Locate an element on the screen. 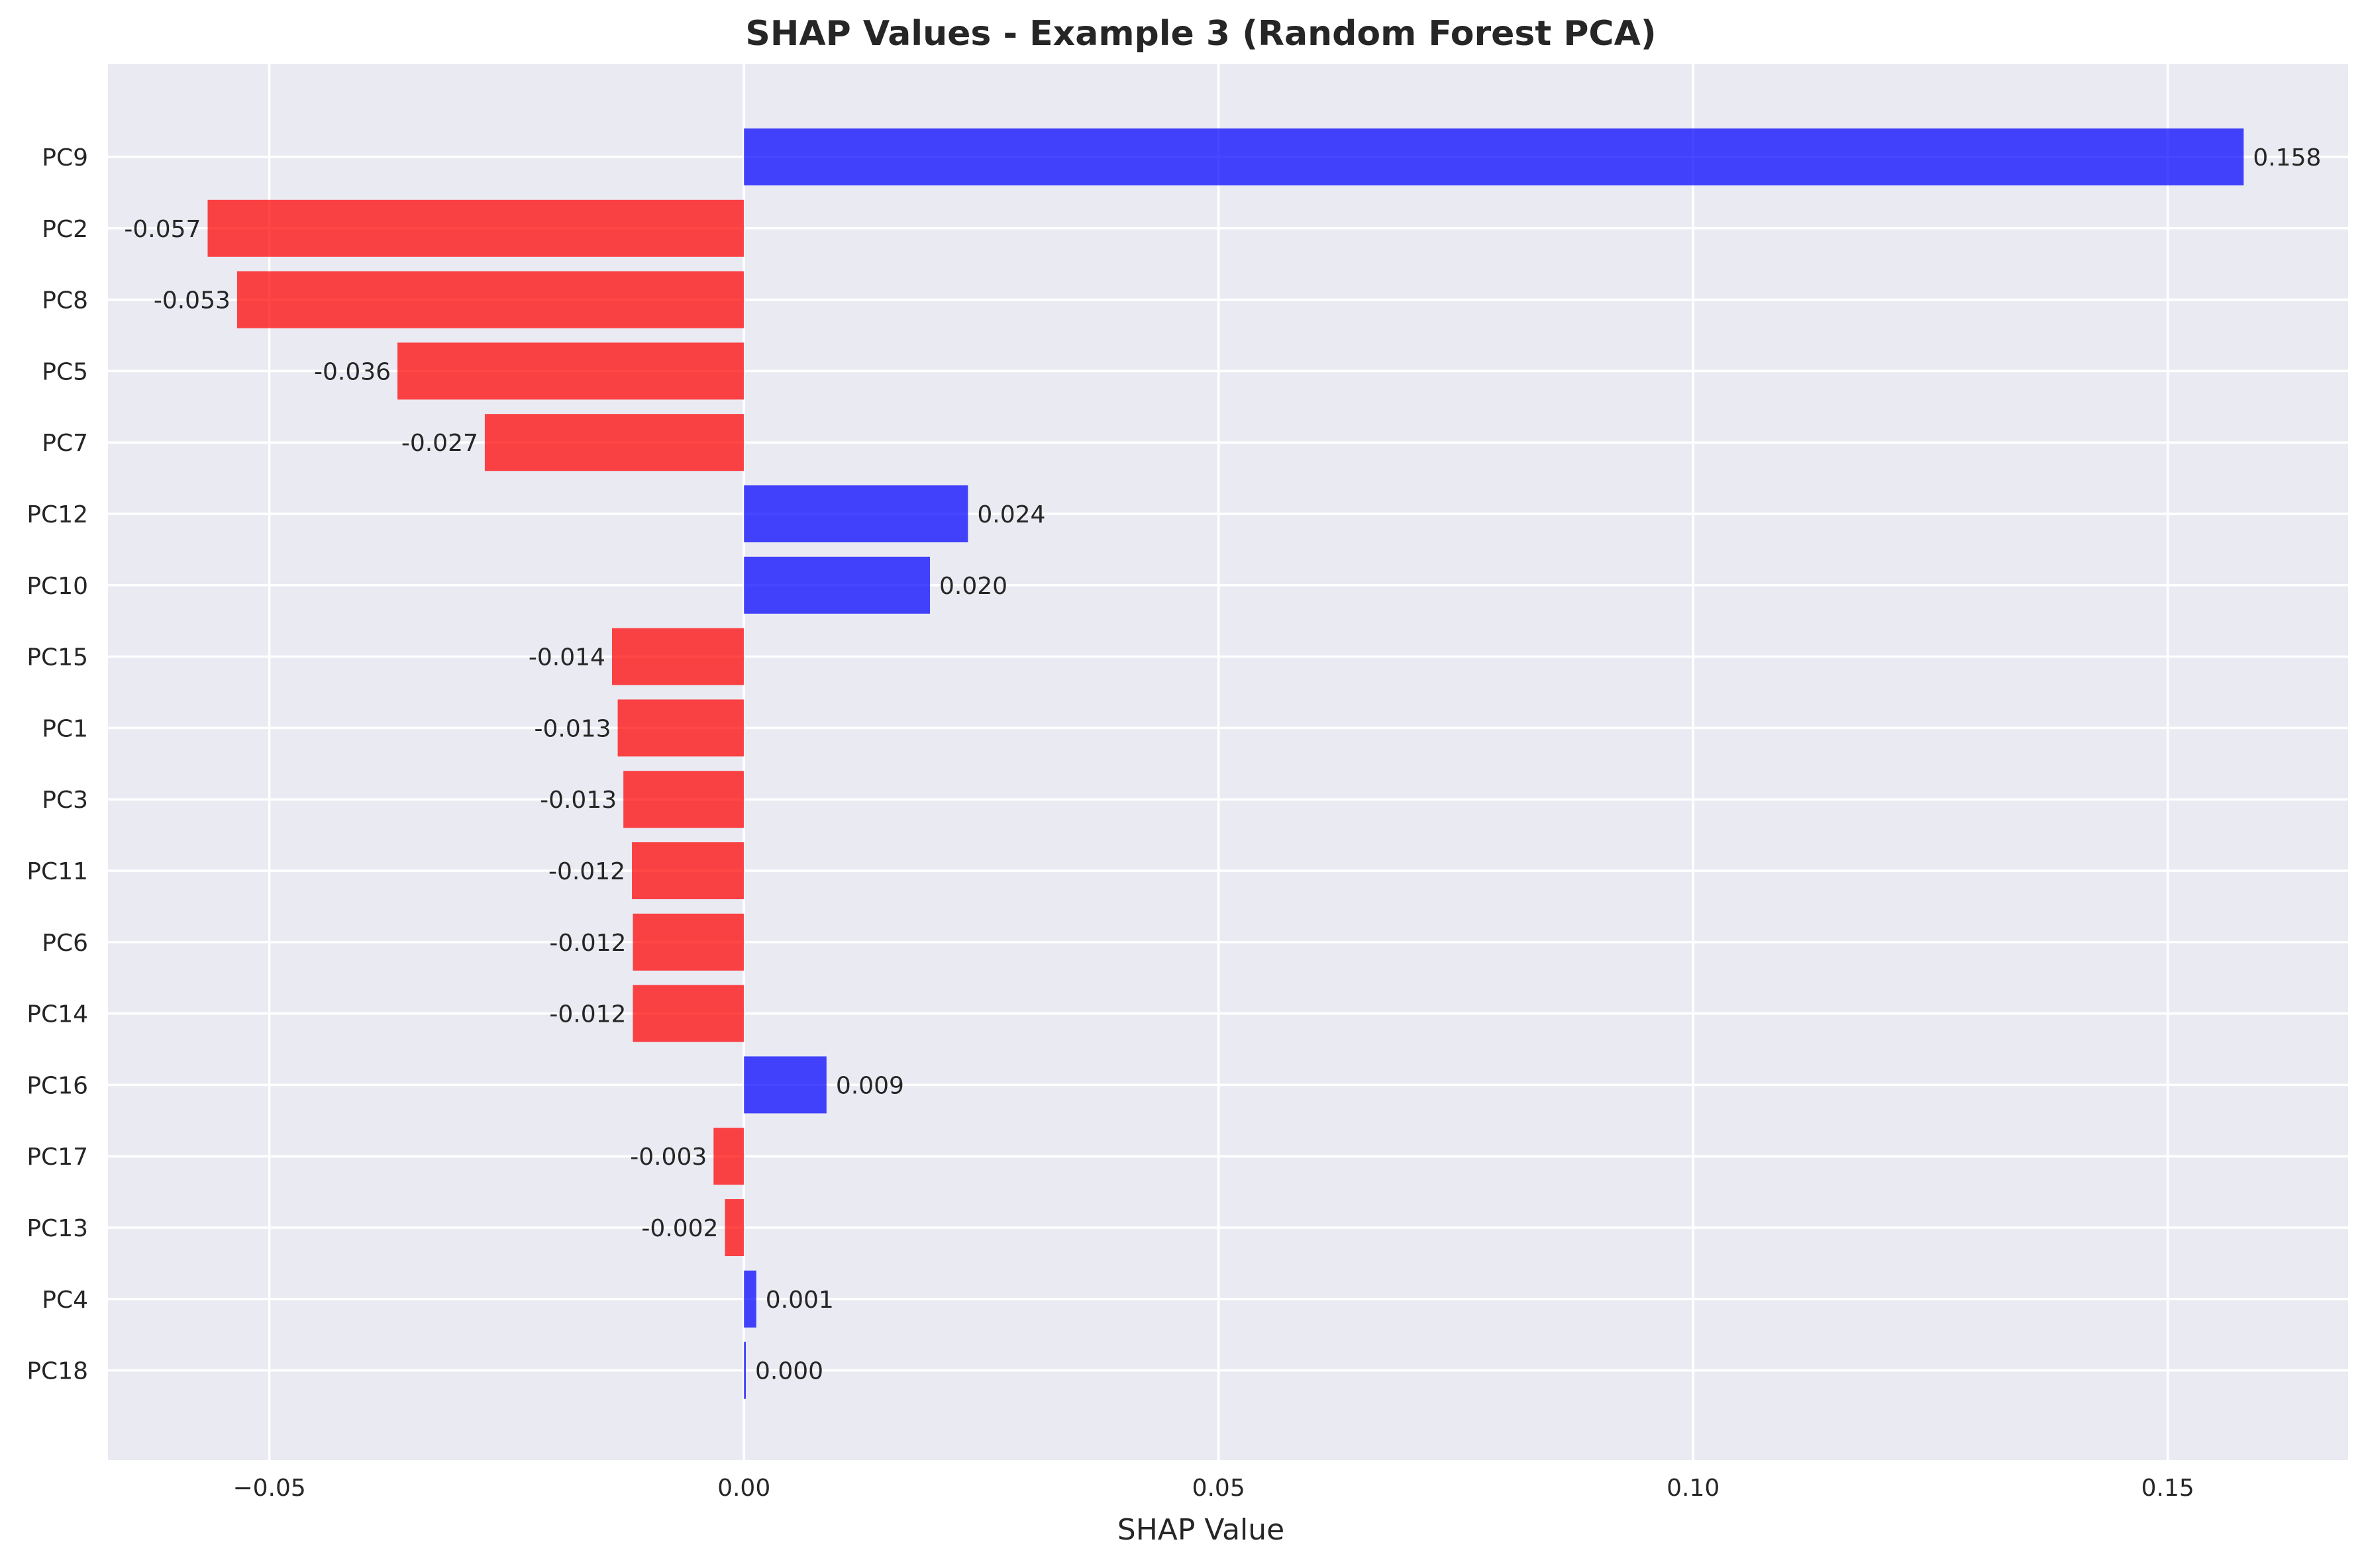  y-tick-label-pc9: PC9 is located at coordinates (65, 158).